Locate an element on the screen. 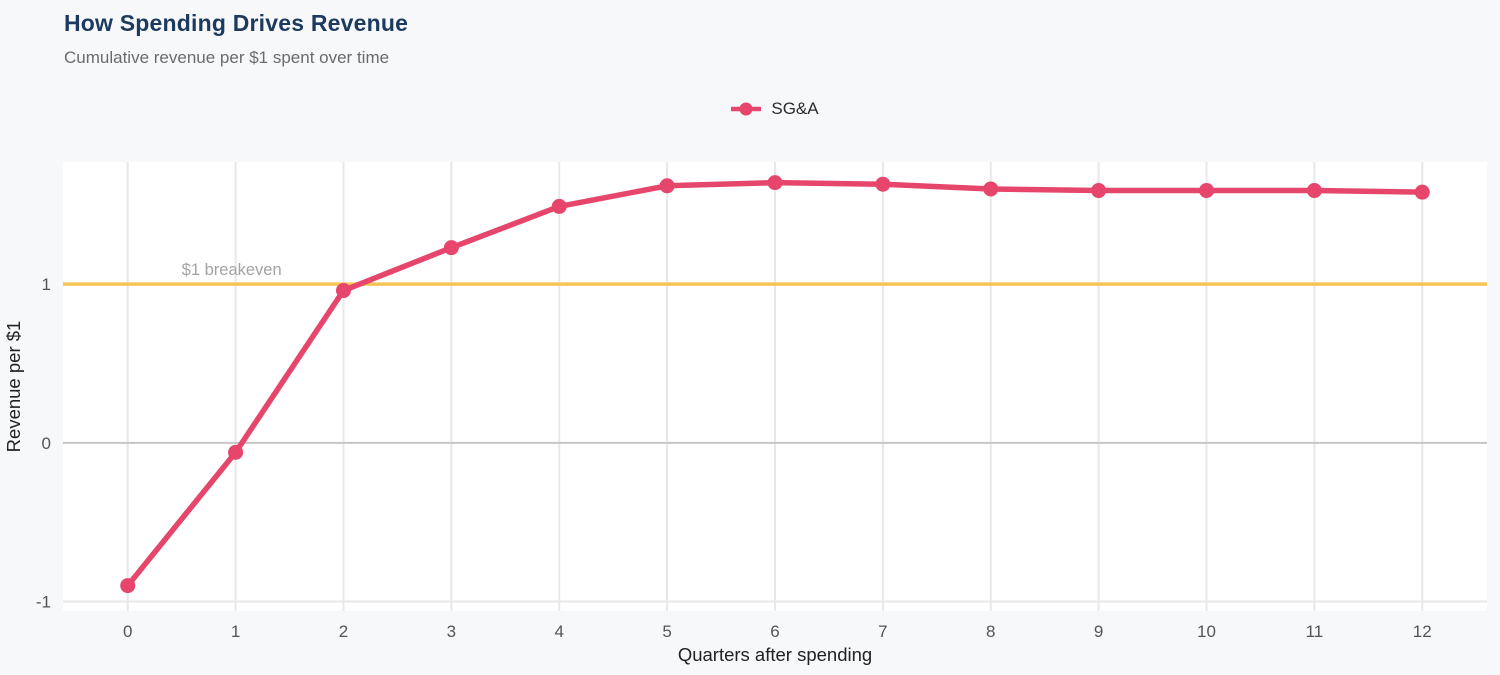 Image resolution: width=1500 pixels, height=675 pixels. y-axis-title: Revenue per $1 is located at coordinates (13, 387).